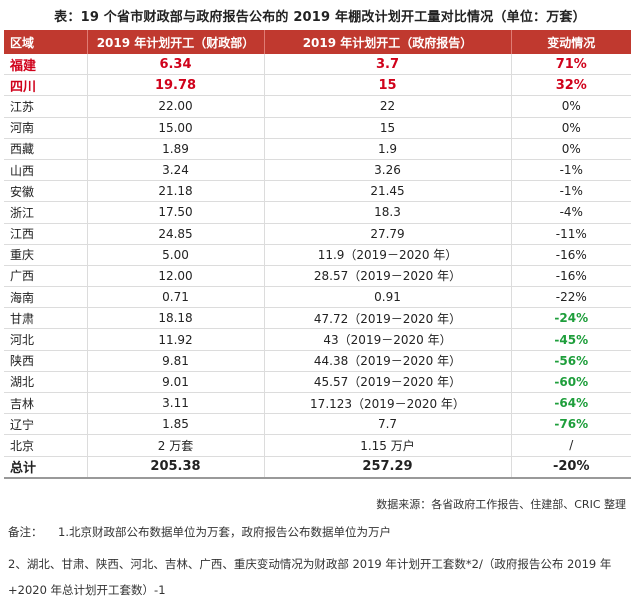  What do you see at coordinates (571, 424) in the screenshot?
I see `cell-change: -76%` at bounding box center [571, 424].